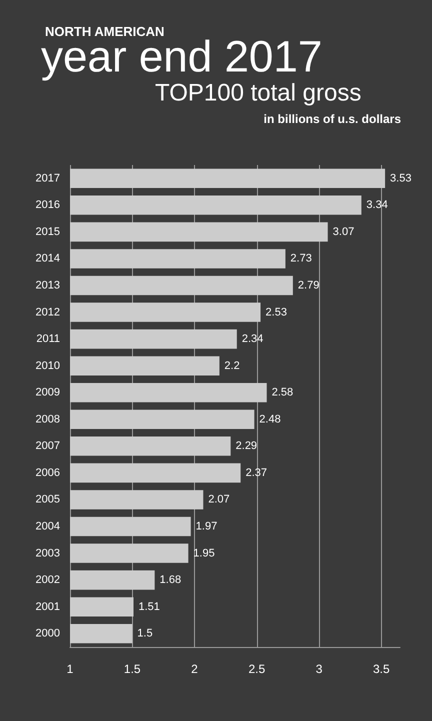 This screenshot has width=432, height=721. I want to click on y-tick-label: 2001, so click(48, 606).